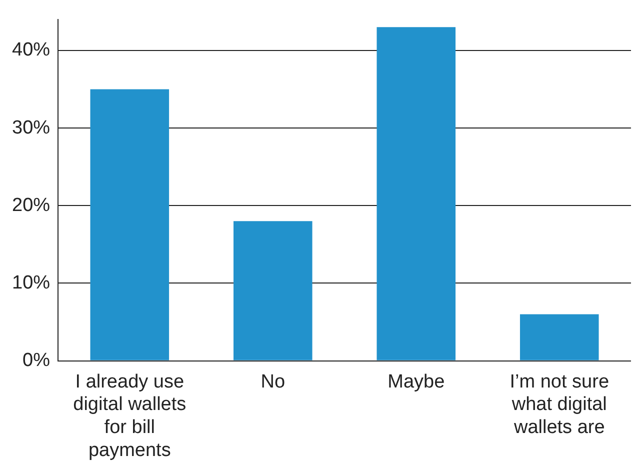  I want to click on x-tick-label: I already use digital wallets for bill payments, so click(129, 416).